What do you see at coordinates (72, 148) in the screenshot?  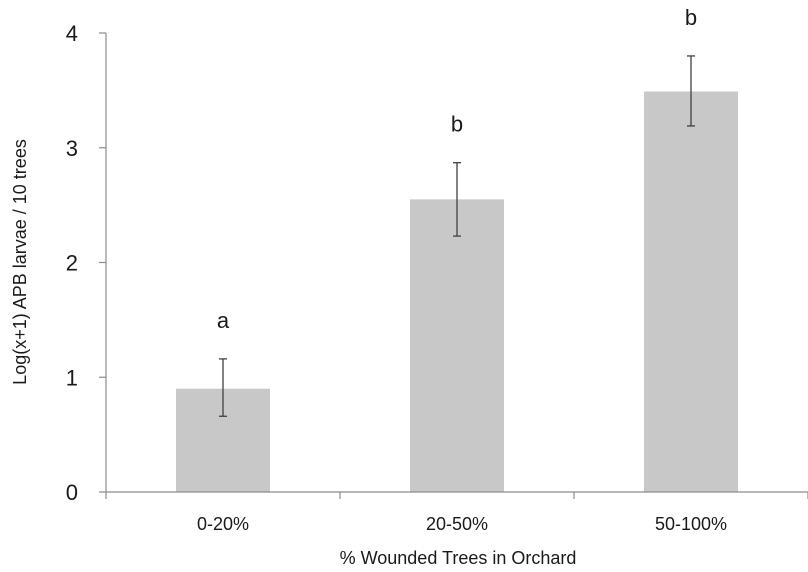 I see `y-tick-label: 3` at bounding box center [72, 148].